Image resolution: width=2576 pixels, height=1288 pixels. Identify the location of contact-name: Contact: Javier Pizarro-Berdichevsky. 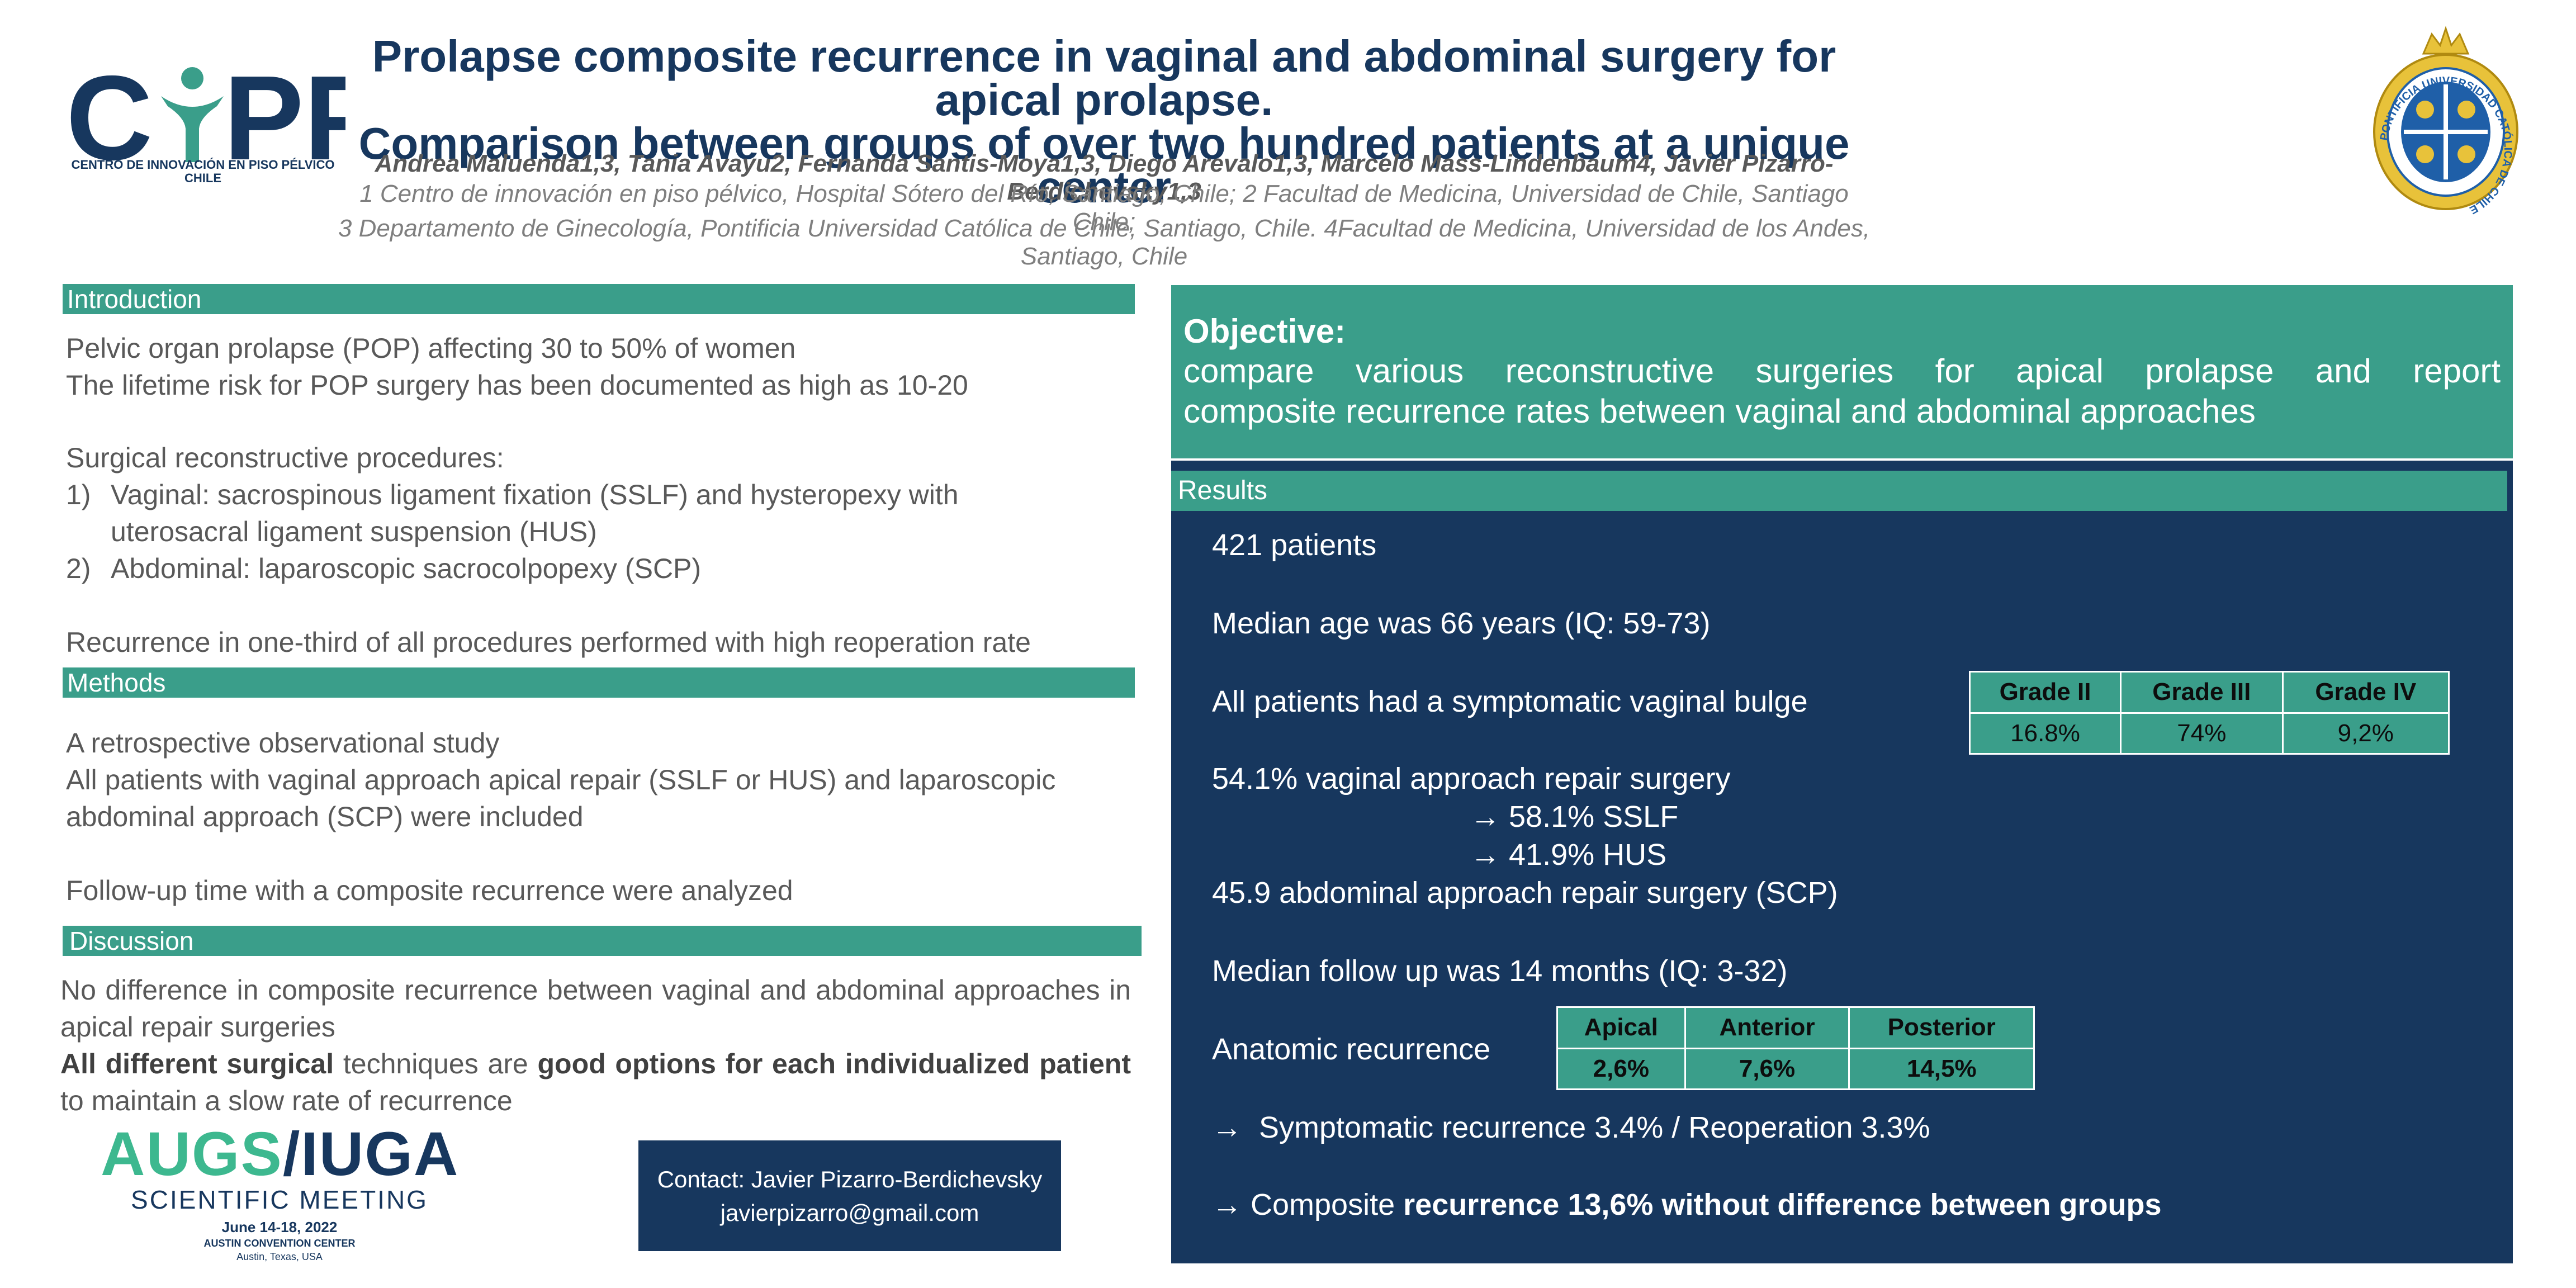
(850, 1179).